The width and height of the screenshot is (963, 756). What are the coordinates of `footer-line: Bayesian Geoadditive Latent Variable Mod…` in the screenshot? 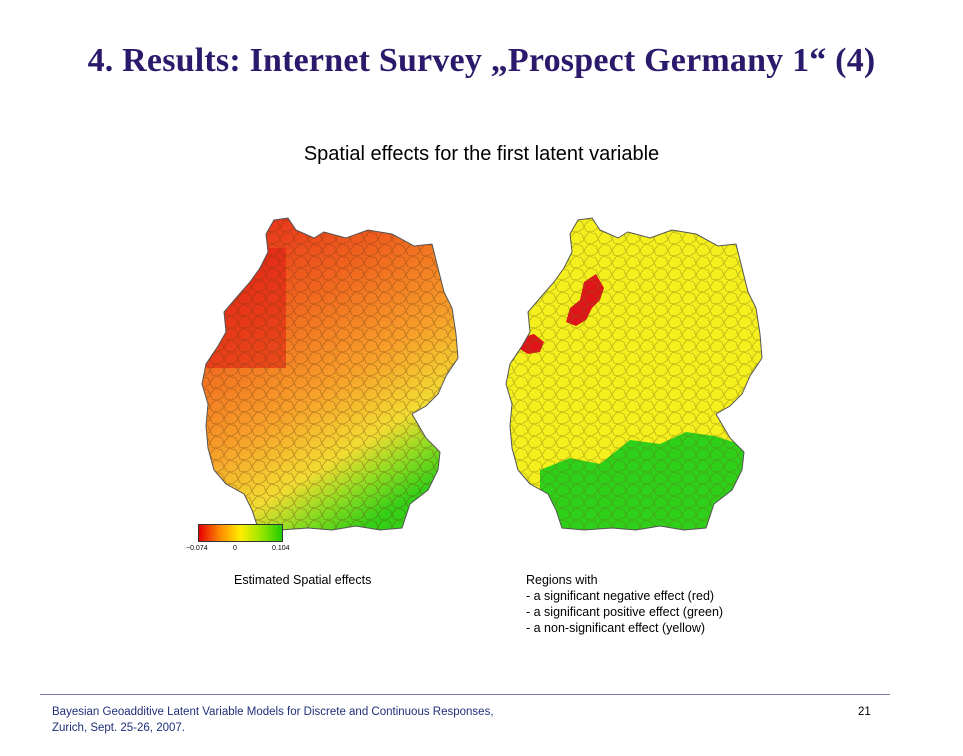 It's located at (273, 712).